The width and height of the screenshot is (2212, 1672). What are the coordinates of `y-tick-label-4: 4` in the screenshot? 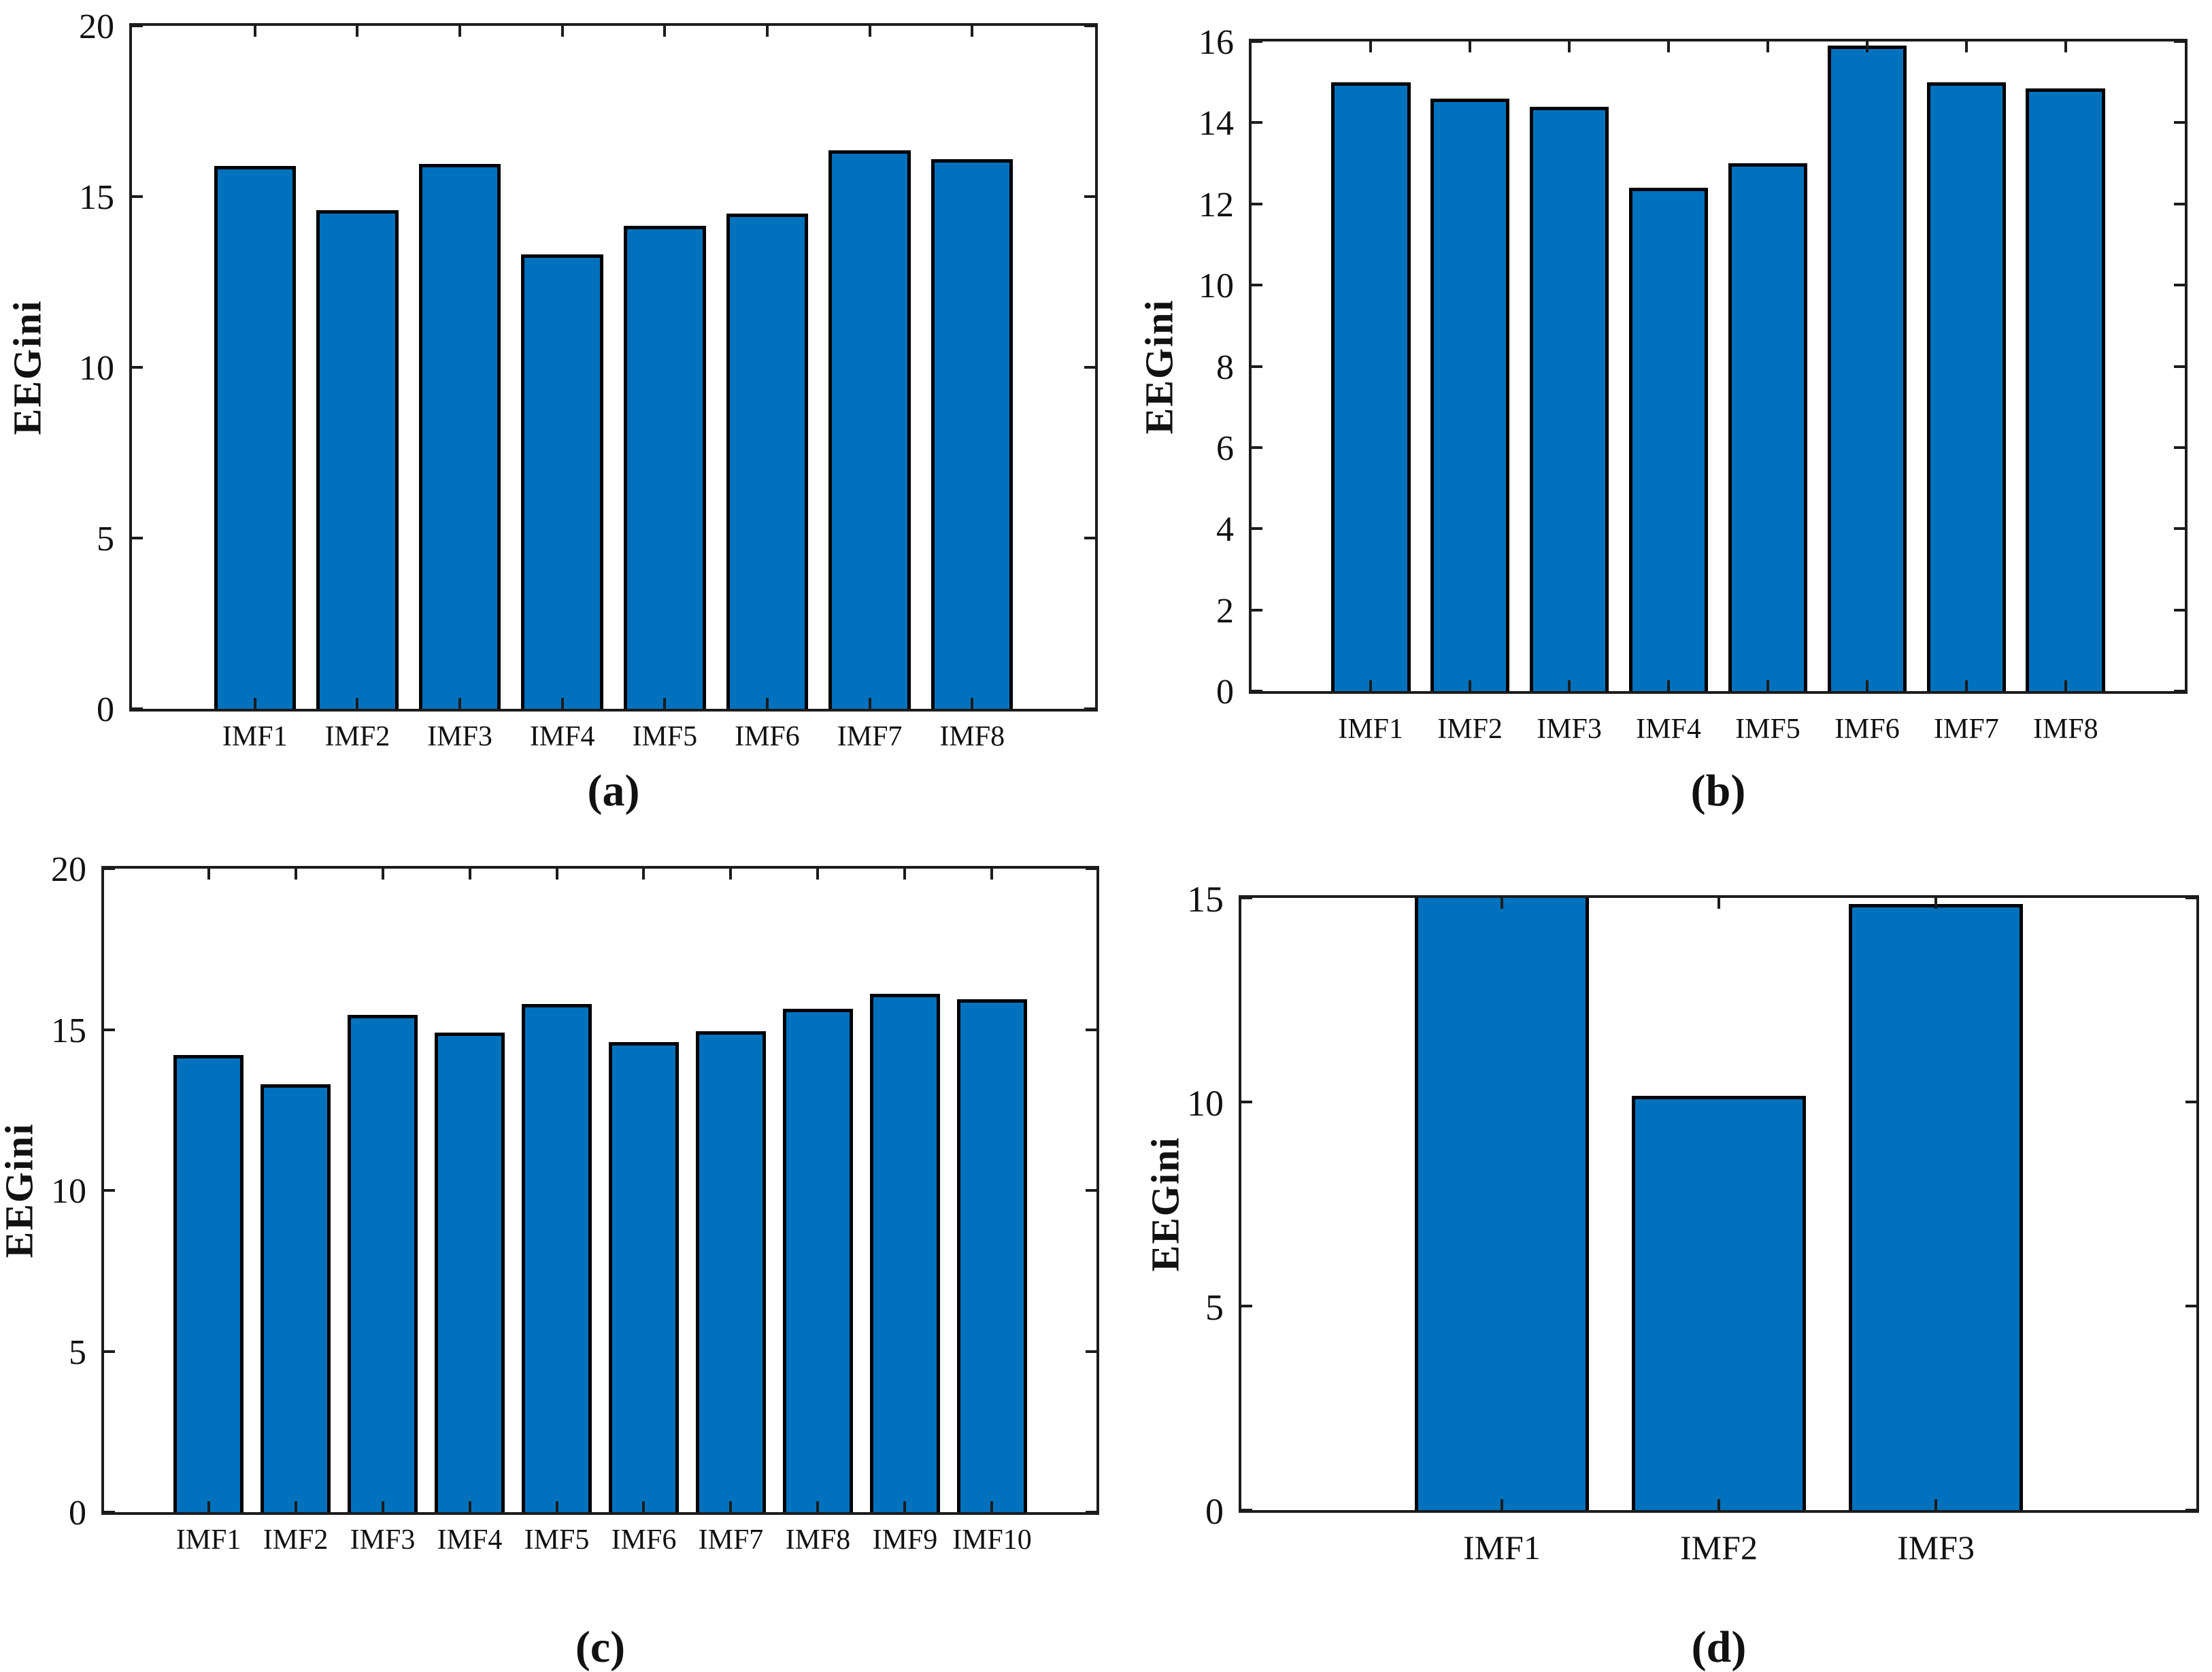 It's located at (1225, 530).